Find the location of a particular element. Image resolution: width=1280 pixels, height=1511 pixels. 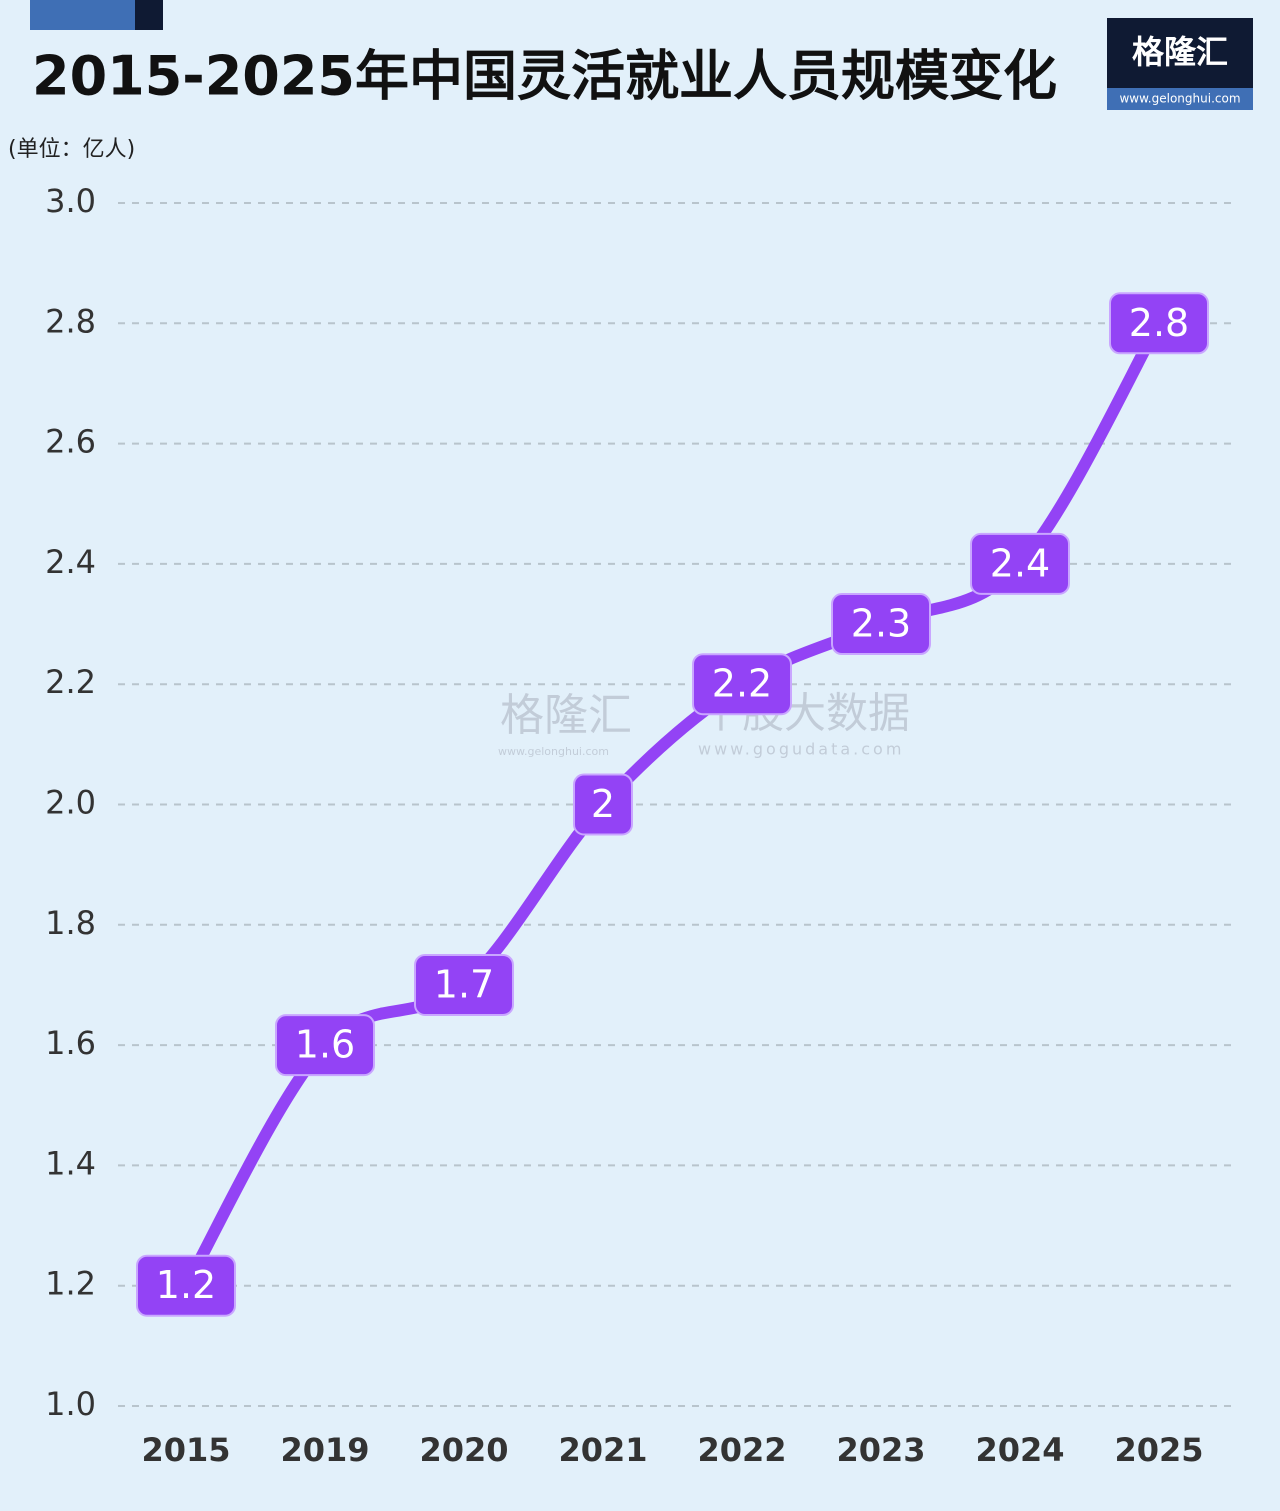

y-tick-label: 1.0 is located at coordinates (70, 1404).